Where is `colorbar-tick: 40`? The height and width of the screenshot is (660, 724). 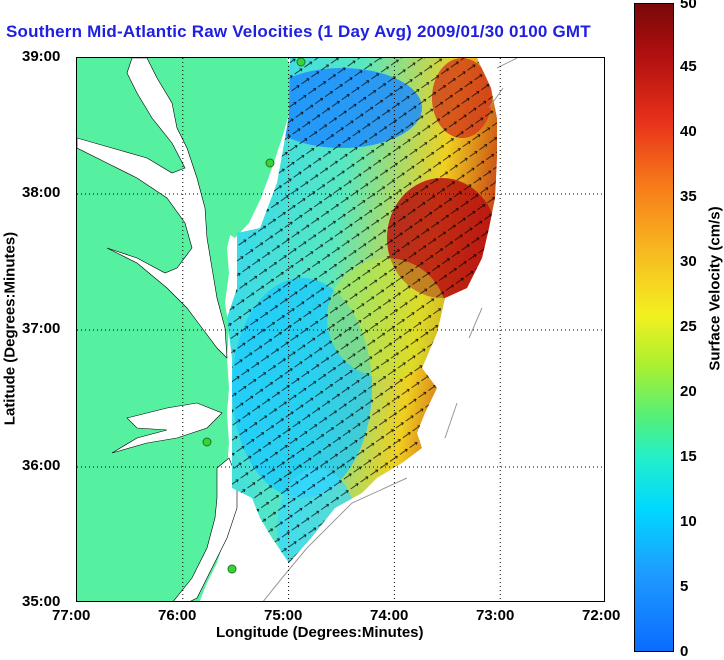
colorbar-tick: 40 is located at coordinates (688, 131).